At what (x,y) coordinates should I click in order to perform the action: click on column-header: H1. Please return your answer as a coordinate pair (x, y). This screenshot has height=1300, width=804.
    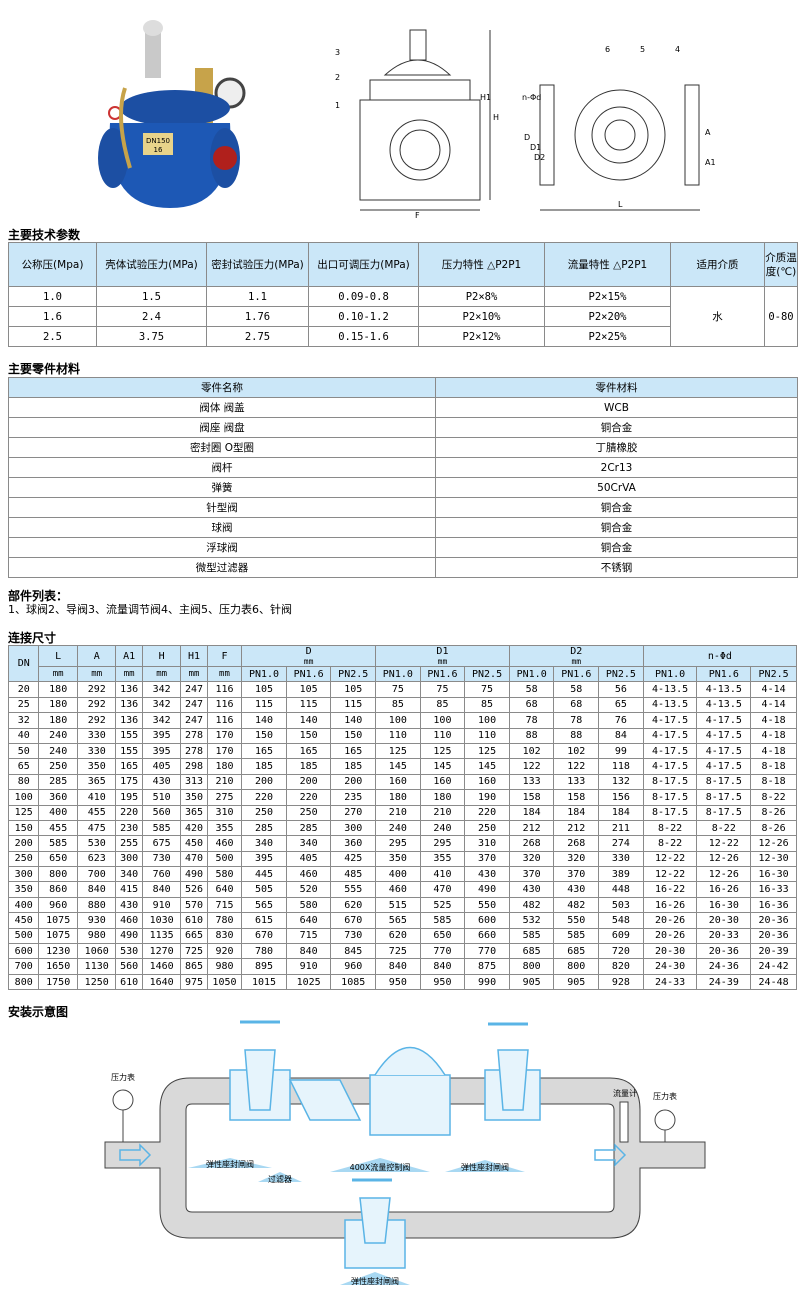
    Looking at the image, I should click on (194, 656).